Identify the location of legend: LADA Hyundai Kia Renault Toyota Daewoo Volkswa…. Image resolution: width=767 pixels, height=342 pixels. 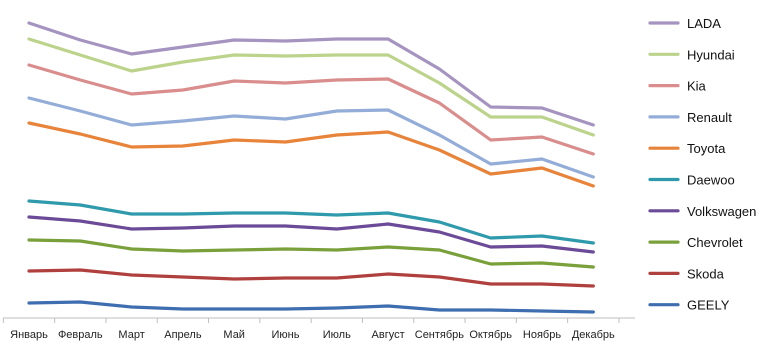
(702, 164).